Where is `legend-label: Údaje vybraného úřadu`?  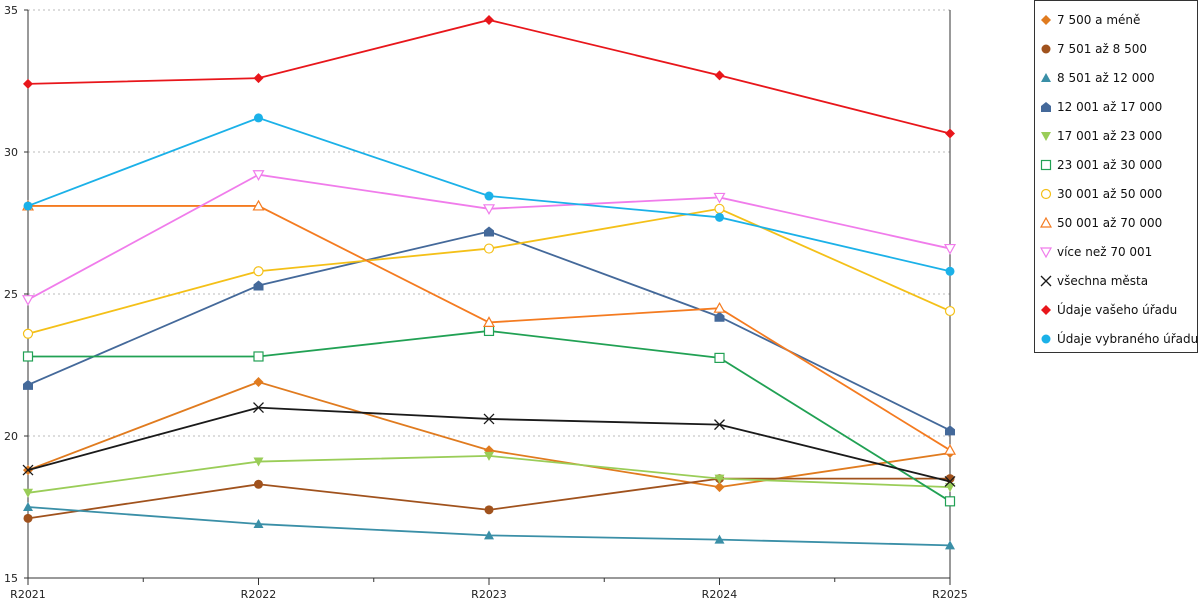
legend-label: Údaje vybraného úřadu is located at coordinates (1128, 339).